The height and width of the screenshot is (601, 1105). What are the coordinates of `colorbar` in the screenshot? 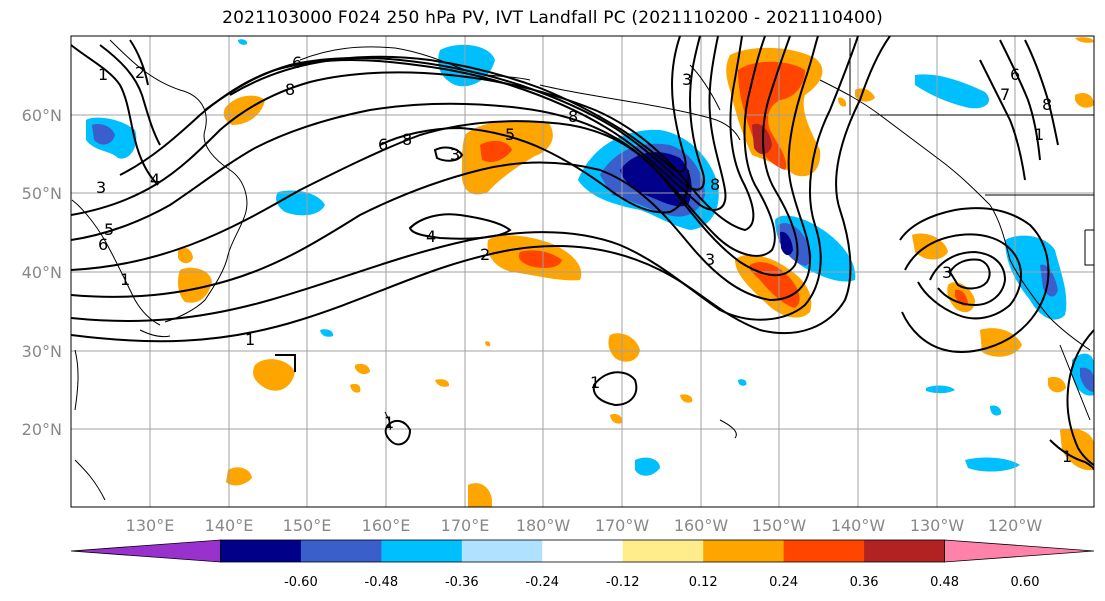 It's located at (582, 551).